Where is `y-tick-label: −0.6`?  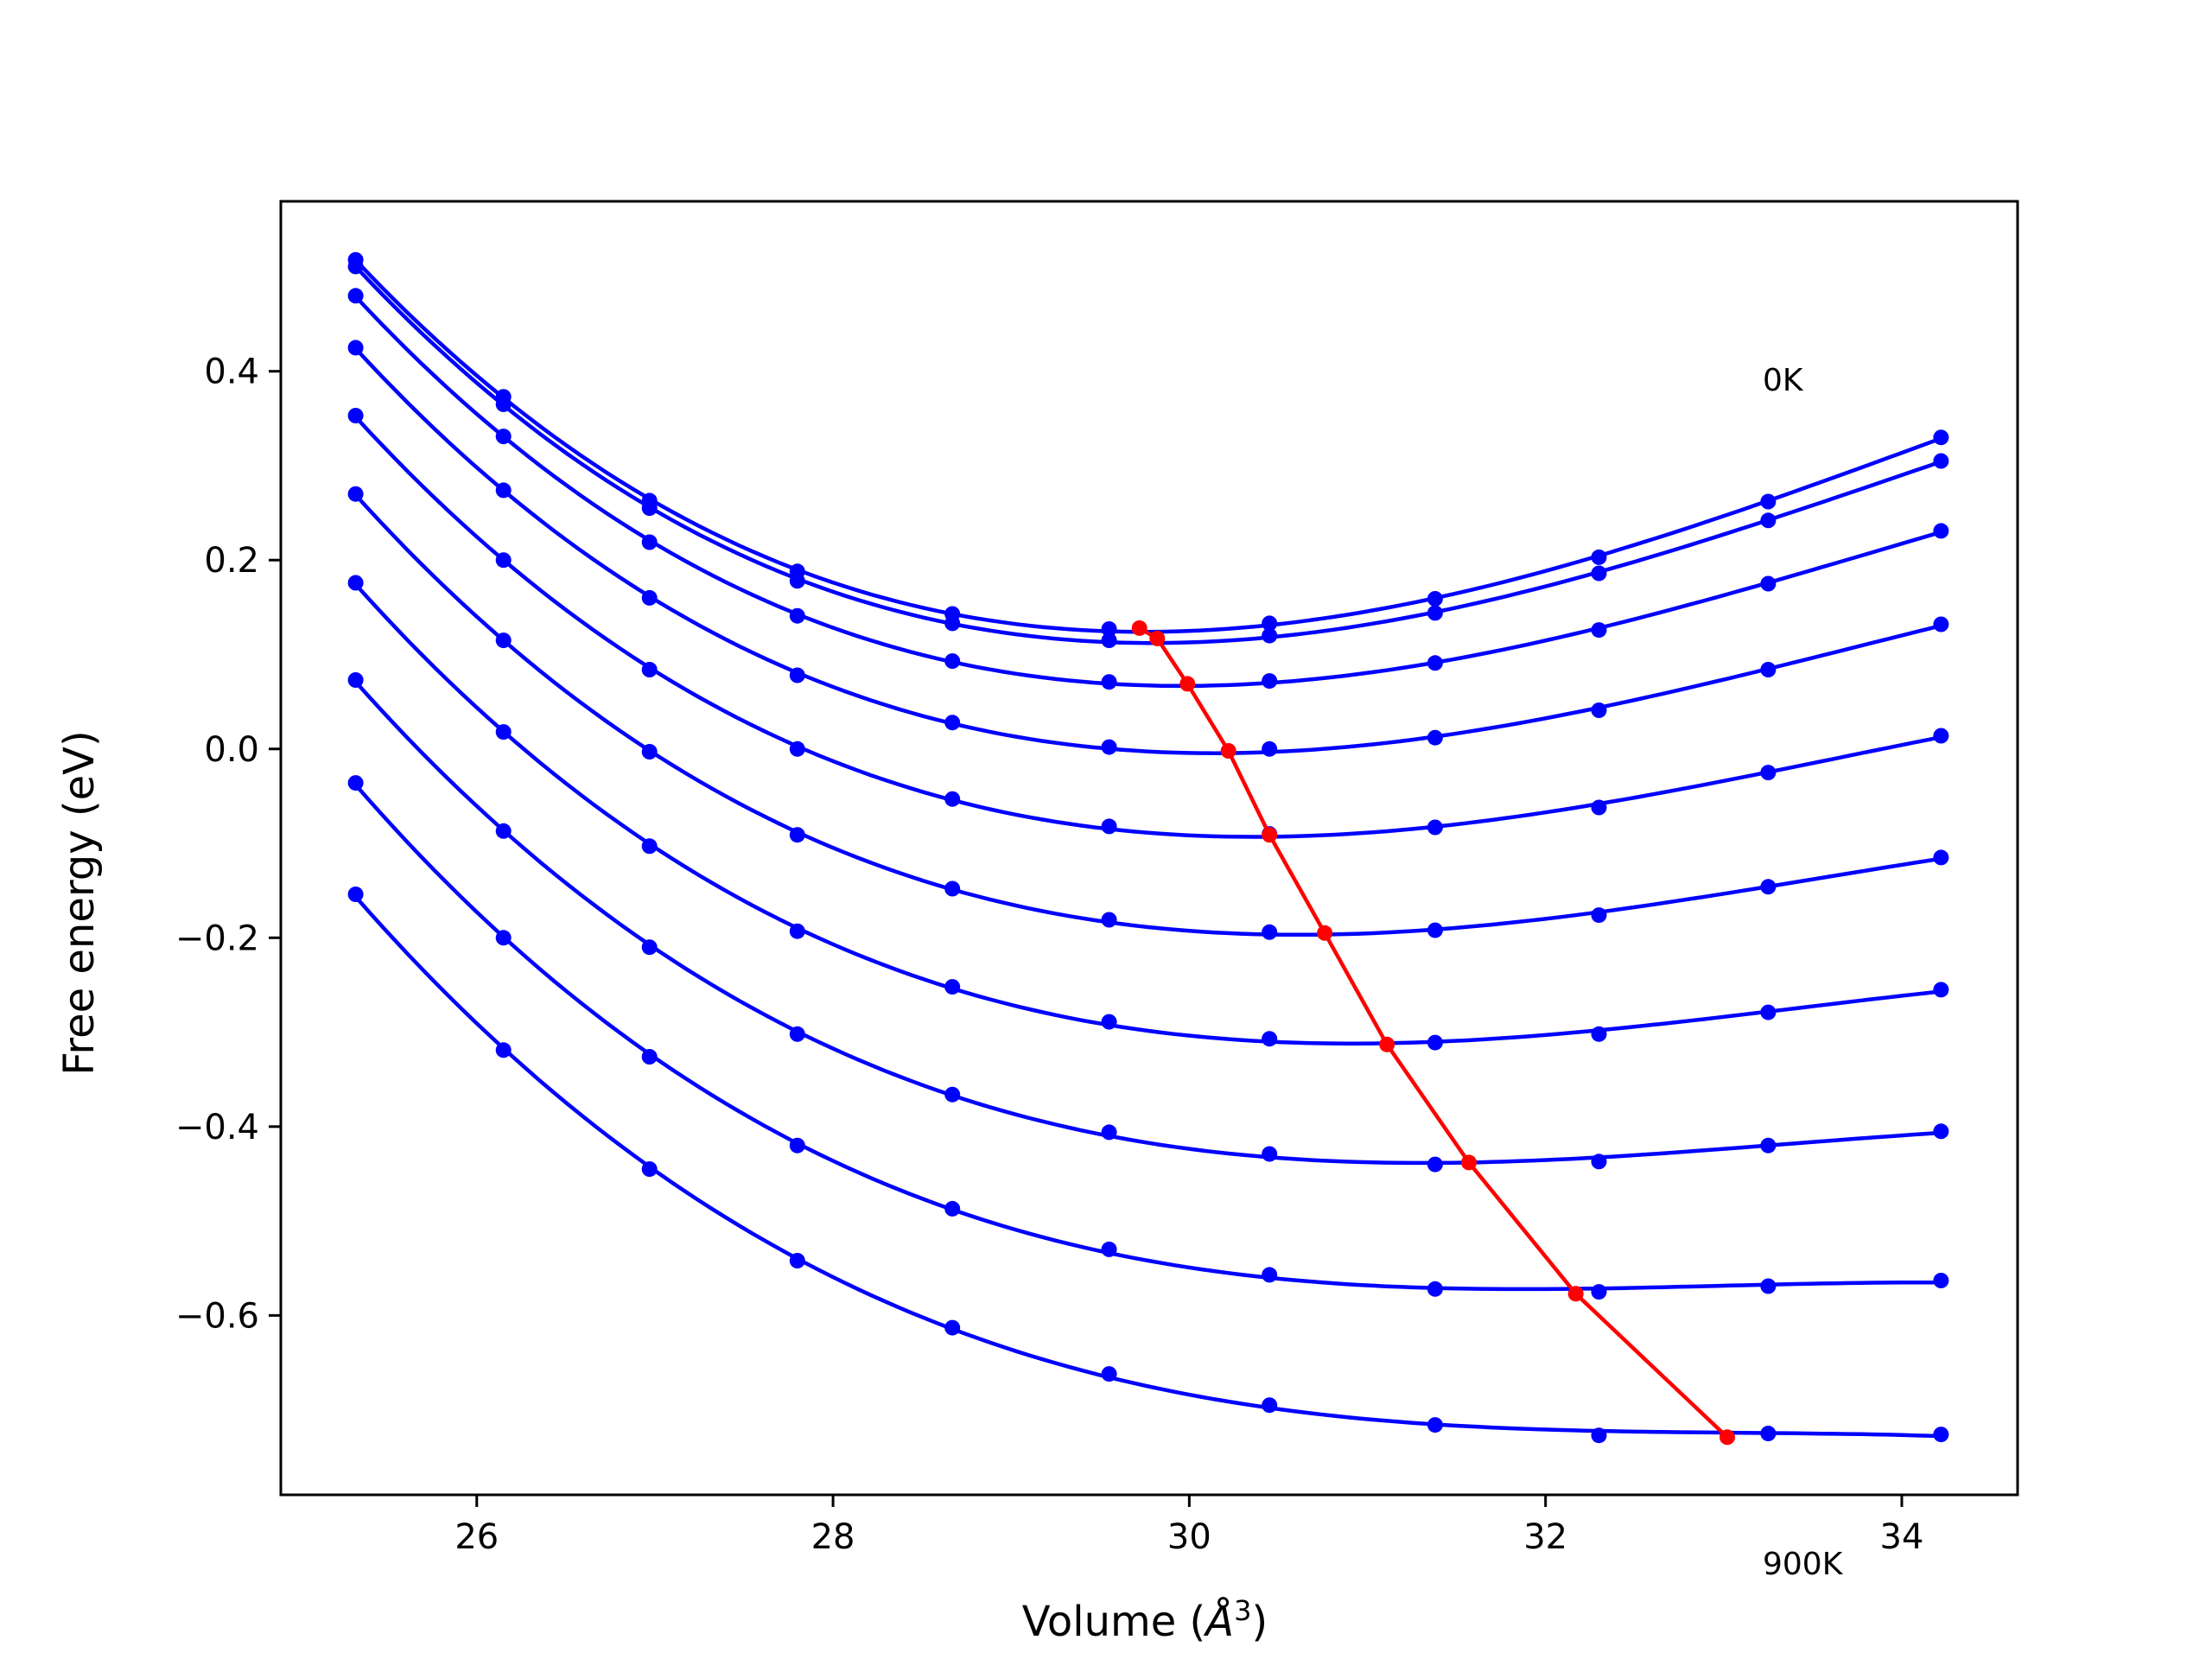
y-tick-label: −0.6 is located at coordinates (217, 1316).